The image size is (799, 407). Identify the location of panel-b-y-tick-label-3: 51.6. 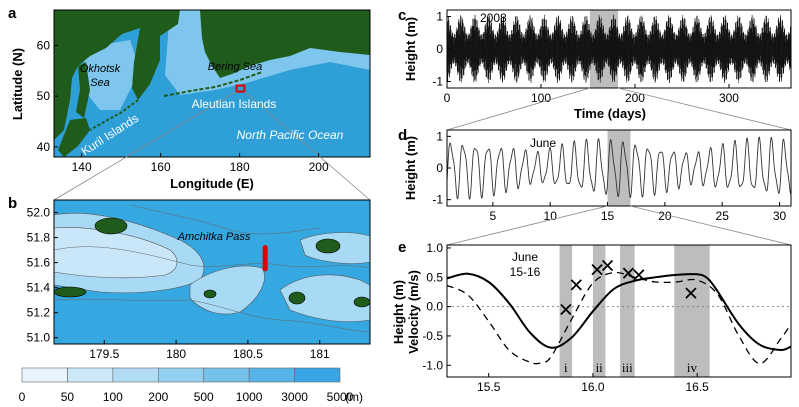
(39, 263).